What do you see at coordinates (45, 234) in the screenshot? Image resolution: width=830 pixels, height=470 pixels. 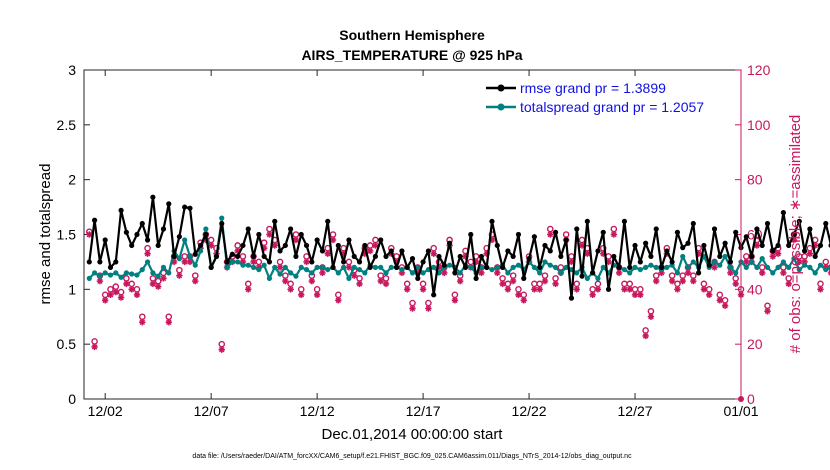 I see `y-axis-label: rmse and totalspread` at bounding box center [45, 234].